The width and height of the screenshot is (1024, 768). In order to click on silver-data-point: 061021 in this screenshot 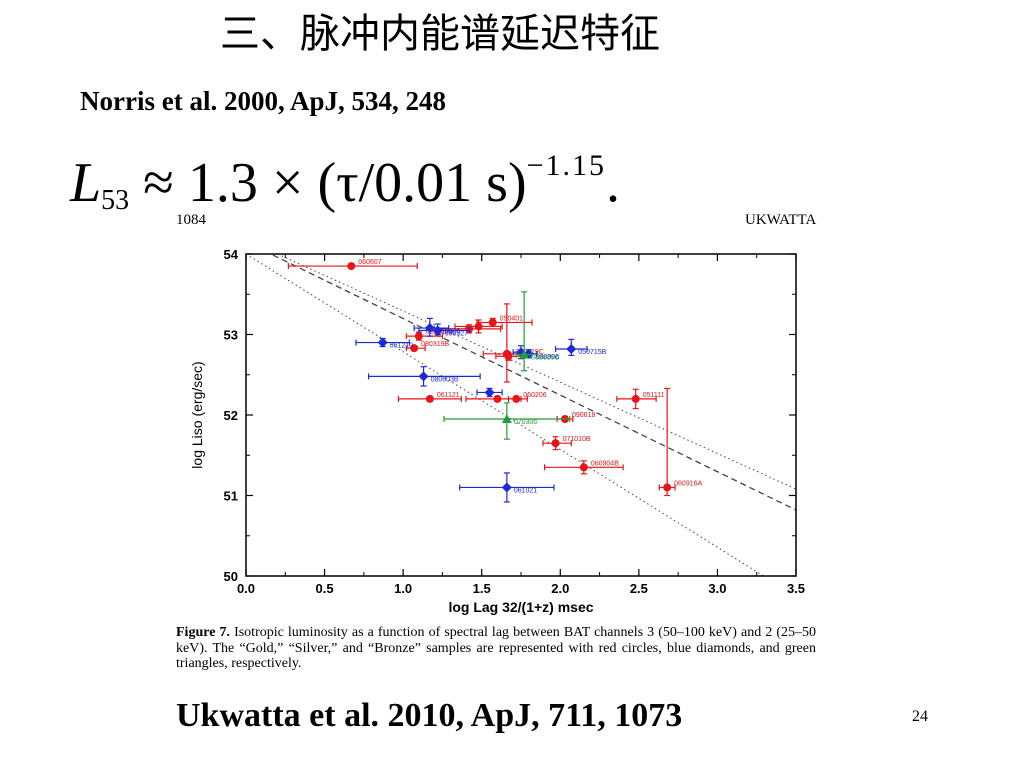, I will do `click(507, 487)`.